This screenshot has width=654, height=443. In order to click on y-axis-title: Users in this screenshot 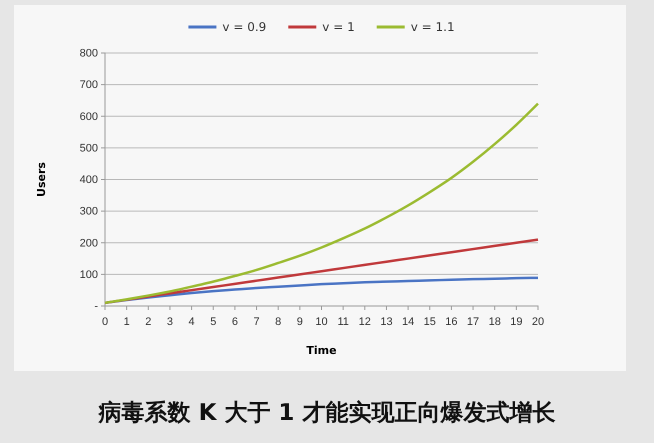, I will do `click(41, 179)`.